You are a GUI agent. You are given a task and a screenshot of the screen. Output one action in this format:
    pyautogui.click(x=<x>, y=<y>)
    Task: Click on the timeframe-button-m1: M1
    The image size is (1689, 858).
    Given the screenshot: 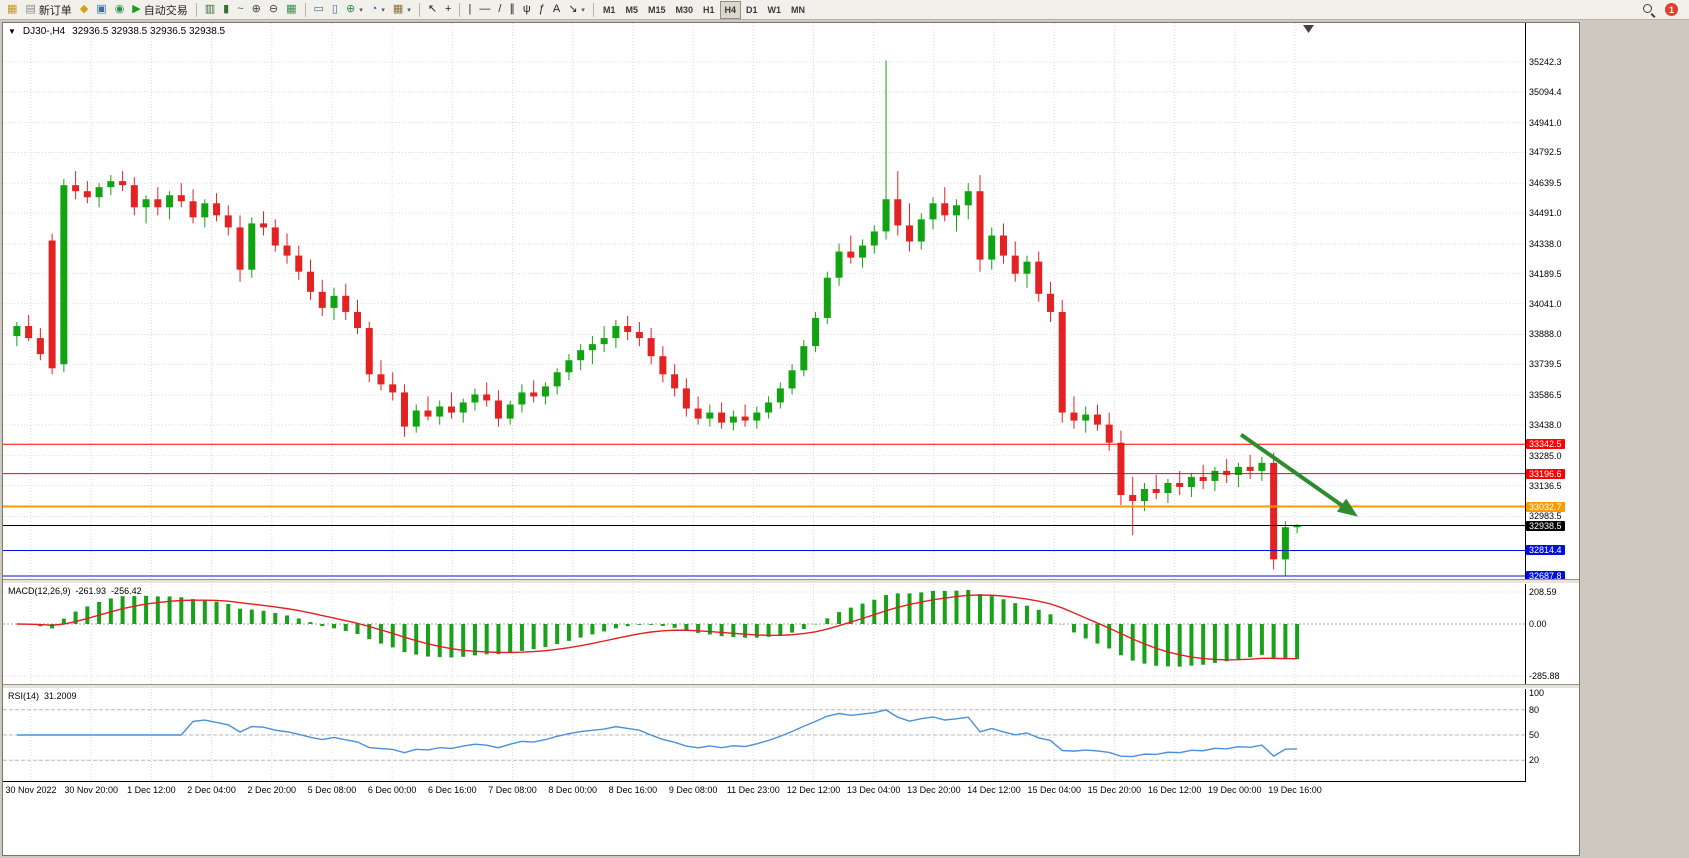 What is the action you would take?
    pyautogui.click(x=609, y=10)
    